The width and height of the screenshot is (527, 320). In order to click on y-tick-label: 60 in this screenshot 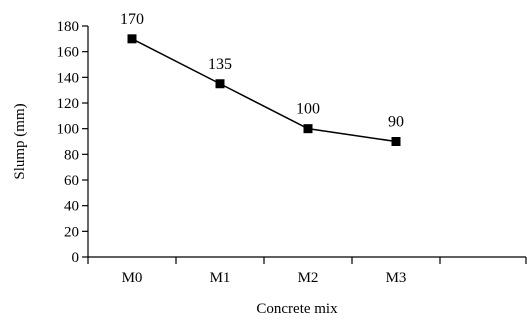, I will do `click(71, 181)`.